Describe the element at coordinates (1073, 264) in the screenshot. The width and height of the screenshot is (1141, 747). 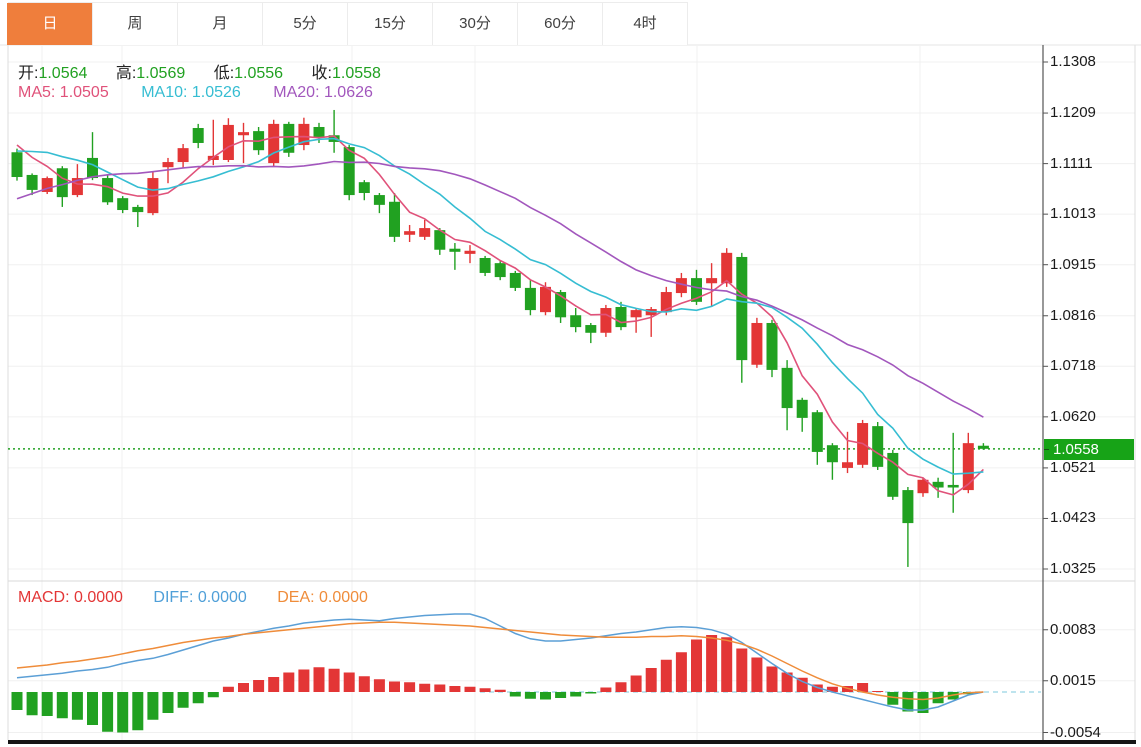
I see `price-axis-label: 1.0915` at that location.